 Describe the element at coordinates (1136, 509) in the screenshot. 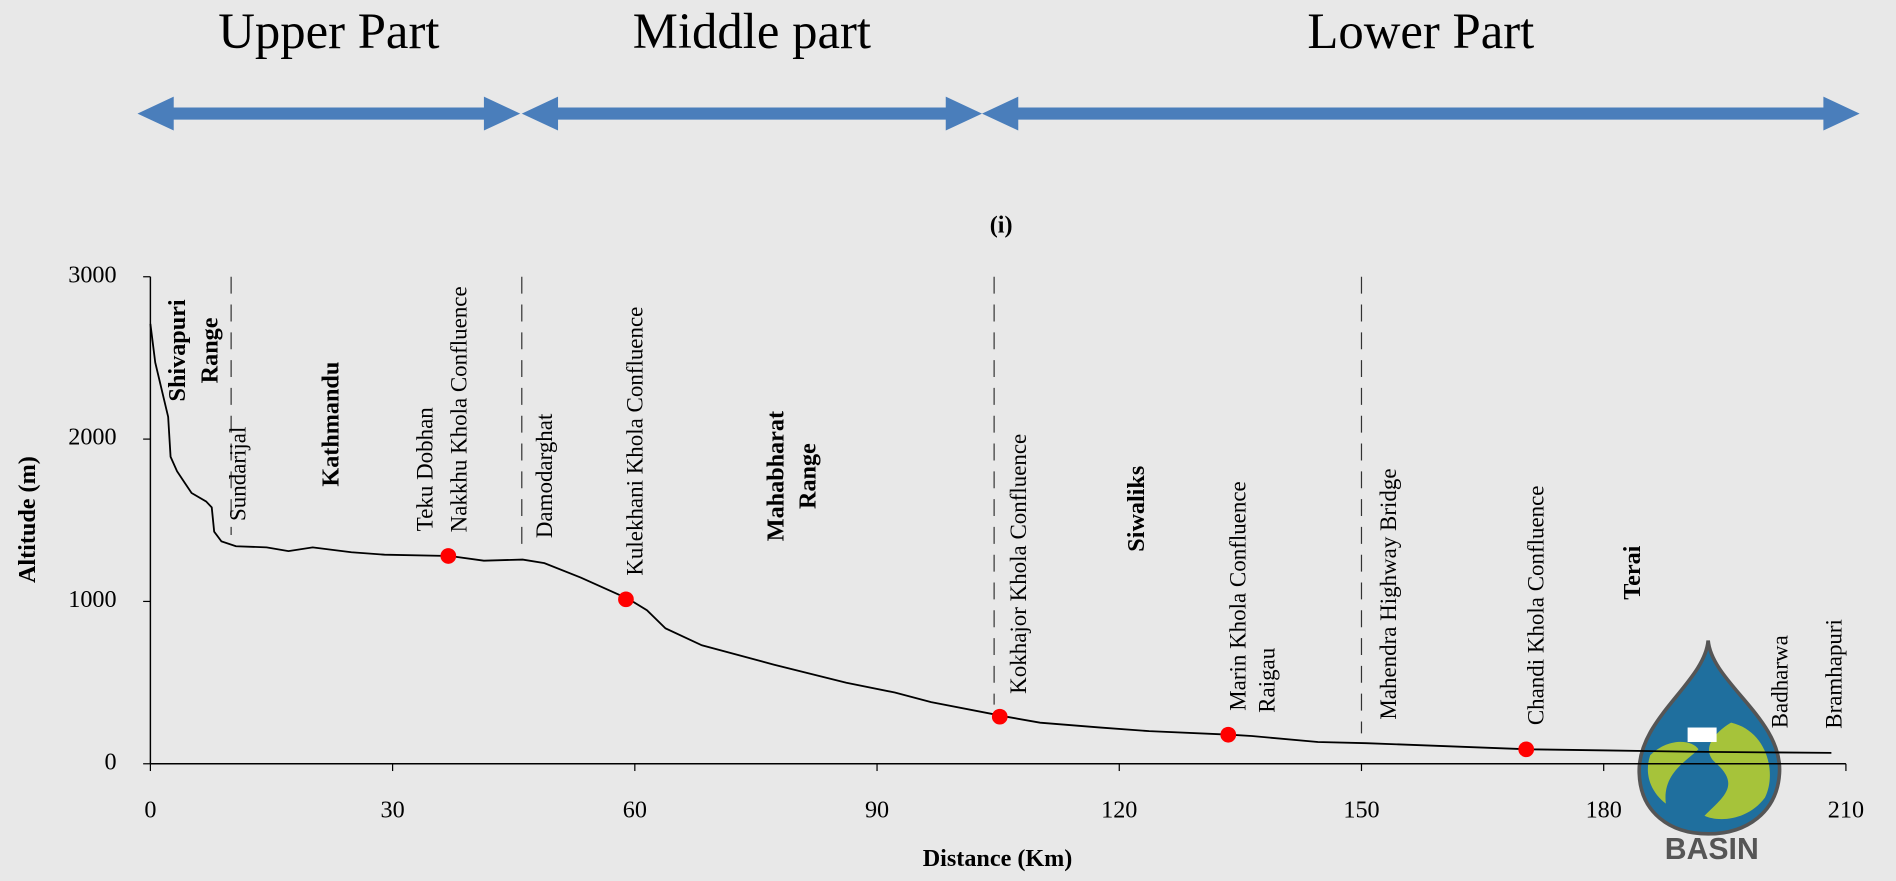

I see `region-label: Siwaliks` at that location.